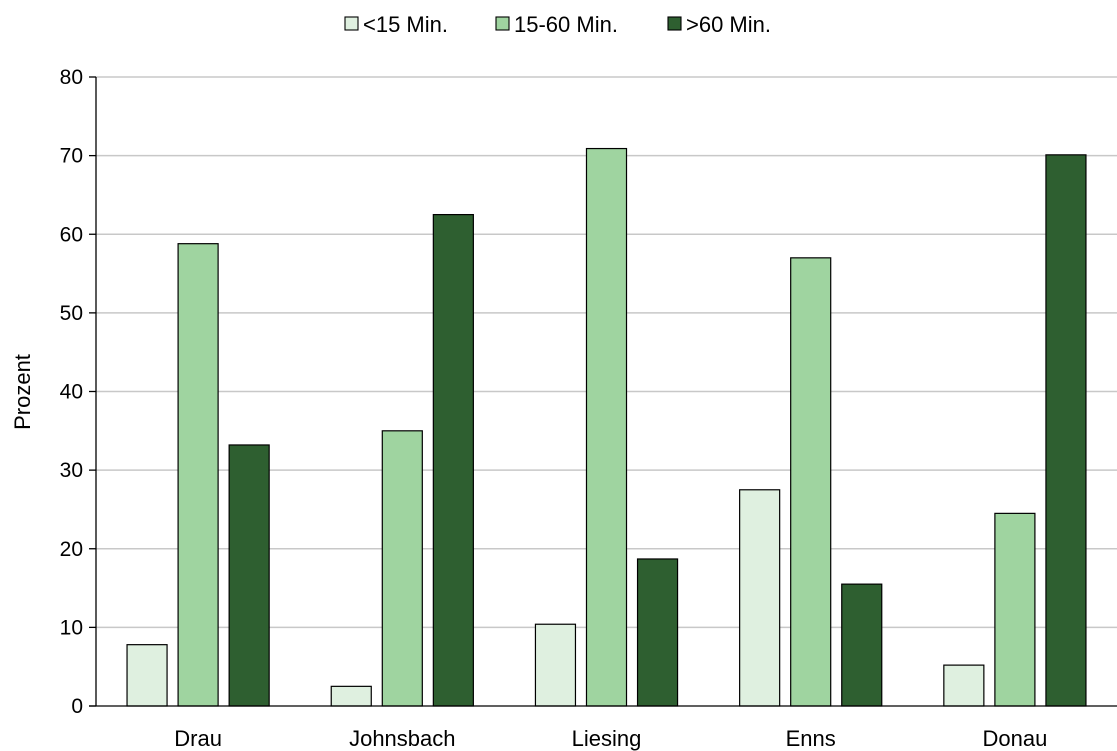 This screenshot has width=1117, height=751. What do you see at coordinates (198, 738) in the screenshot?
I see `x-category-label: Drau` at bounding box center [198, 738].